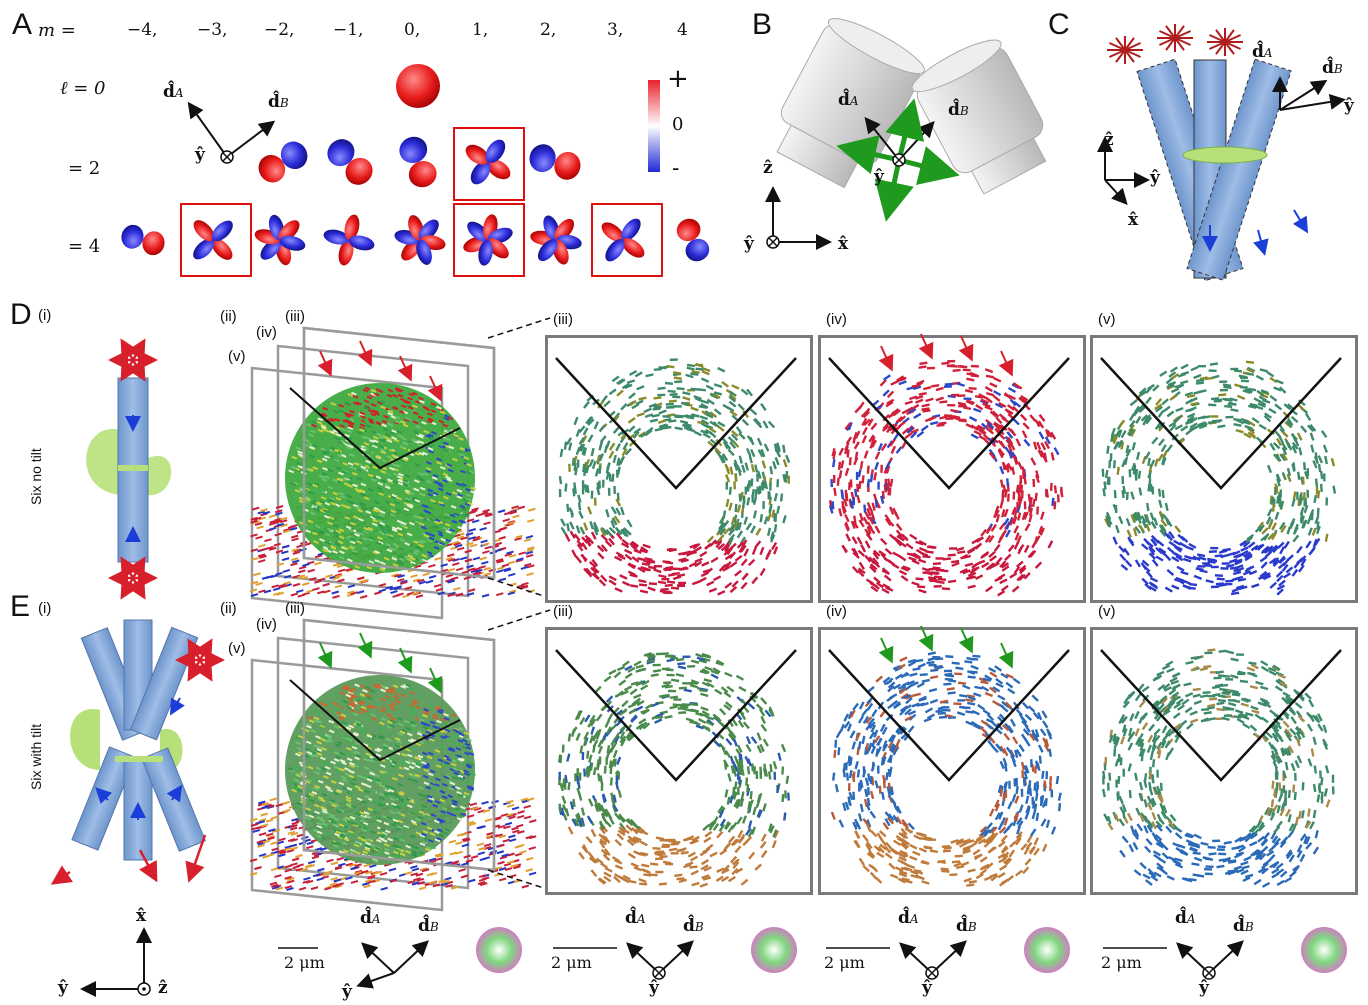  Describe the element at coordinates (682, 30) in the screenshot. I see `m-value-8: 4` at that location.